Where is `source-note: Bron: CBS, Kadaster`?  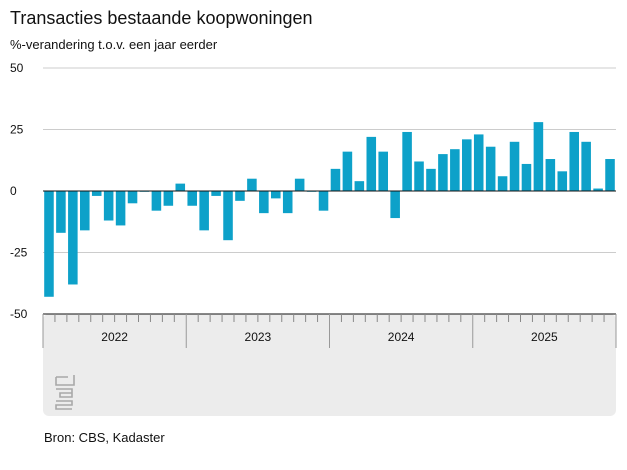
source-note: Bron: CBS, Kadaster is located at coordinates (104, 437).